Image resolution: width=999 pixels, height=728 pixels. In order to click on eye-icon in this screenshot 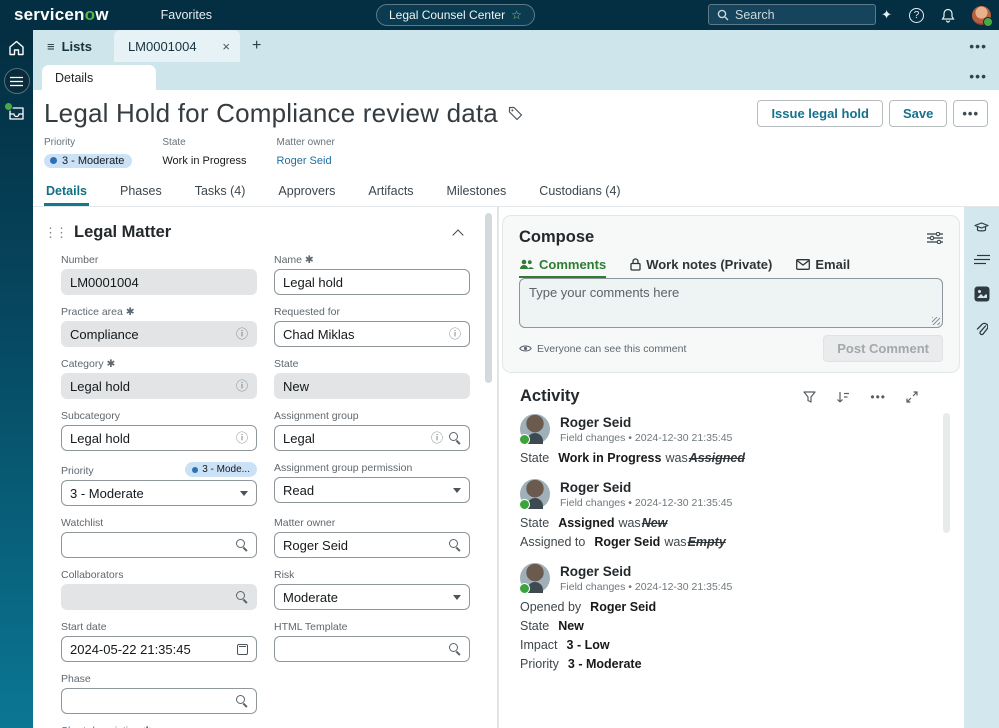, I will do `click(525, 348)`.